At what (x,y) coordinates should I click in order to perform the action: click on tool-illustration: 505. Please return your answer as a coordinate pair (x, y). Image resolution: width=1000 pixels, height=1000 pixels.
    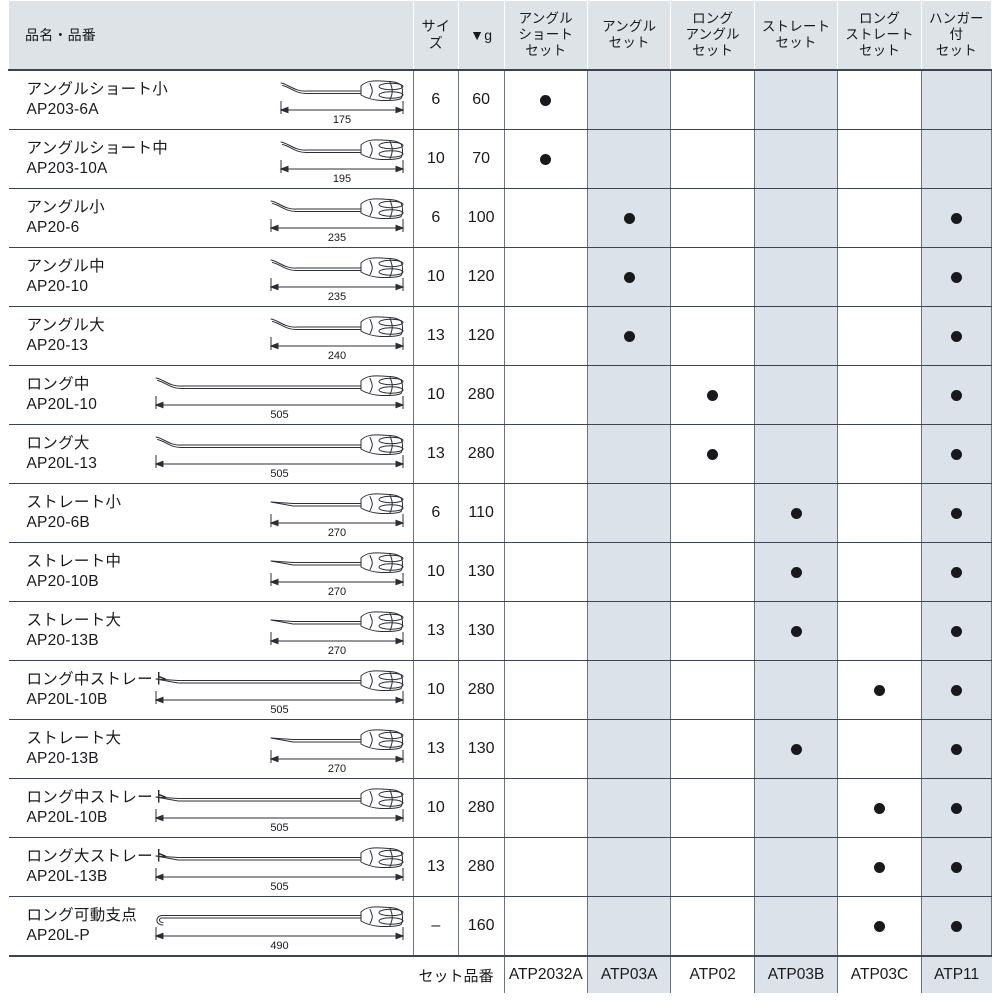
    Looking at the image, I should click on (284, 690).